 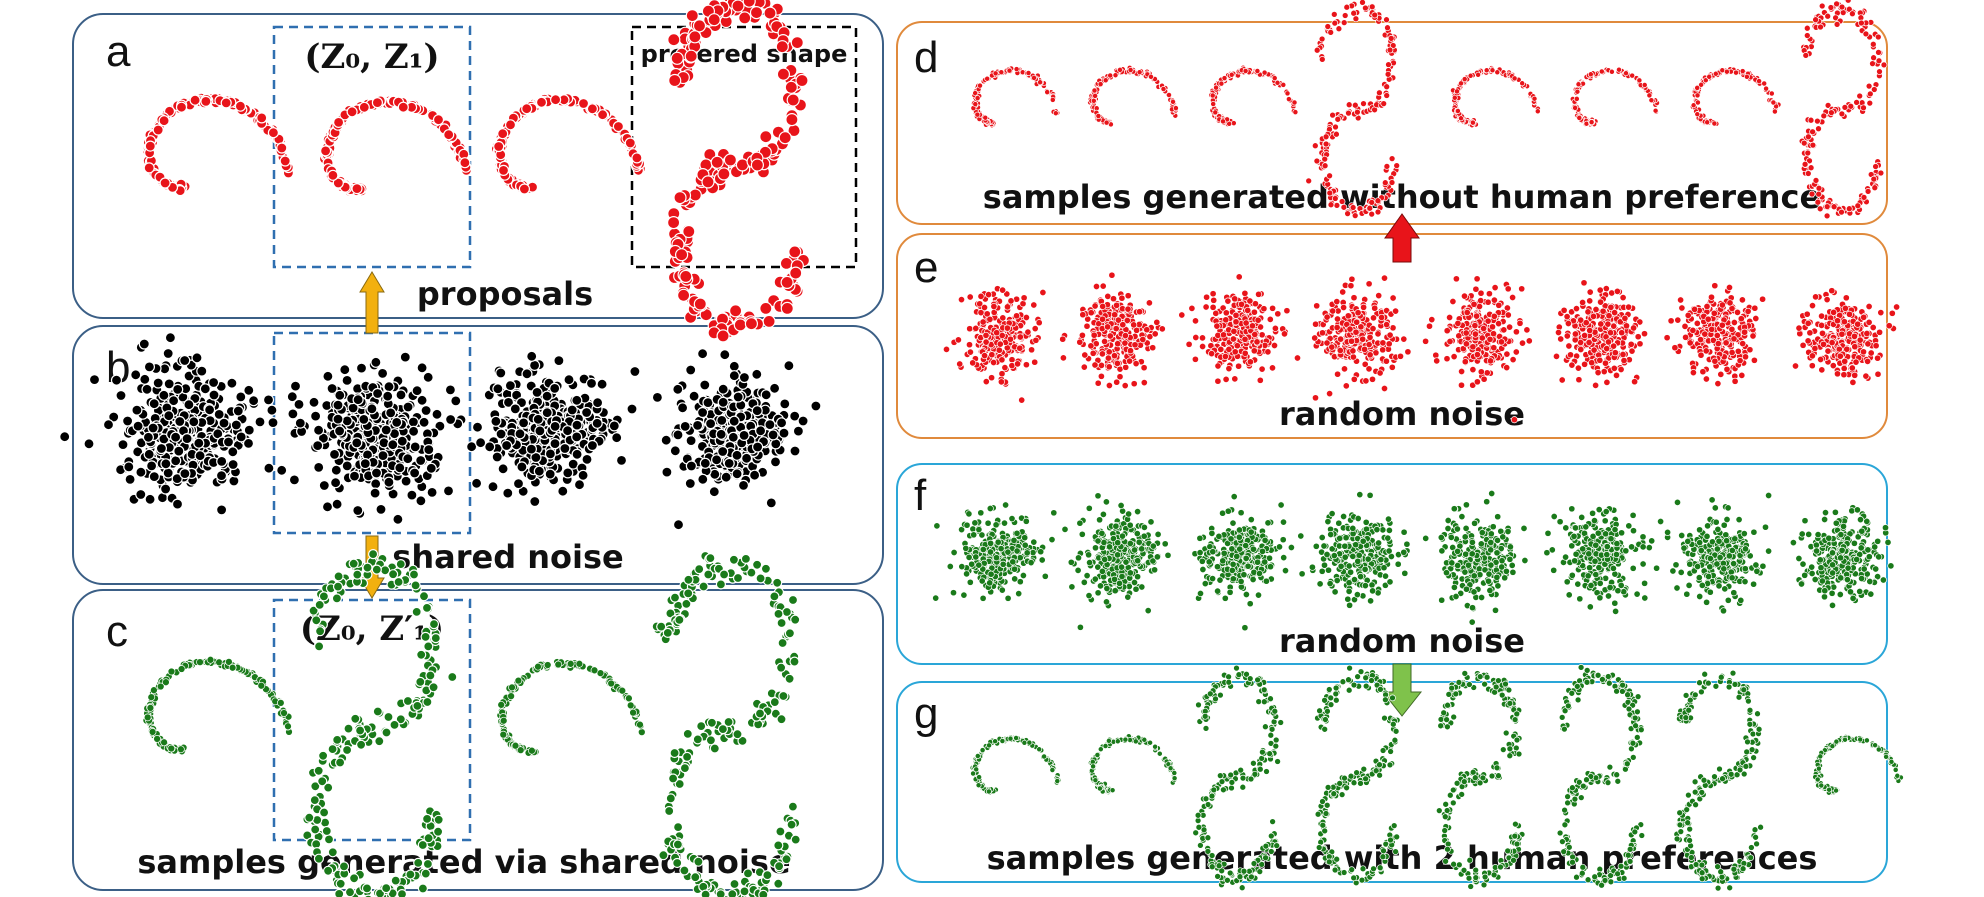 I want to click on arrow-b-to-a, so click(x=372, y=302).